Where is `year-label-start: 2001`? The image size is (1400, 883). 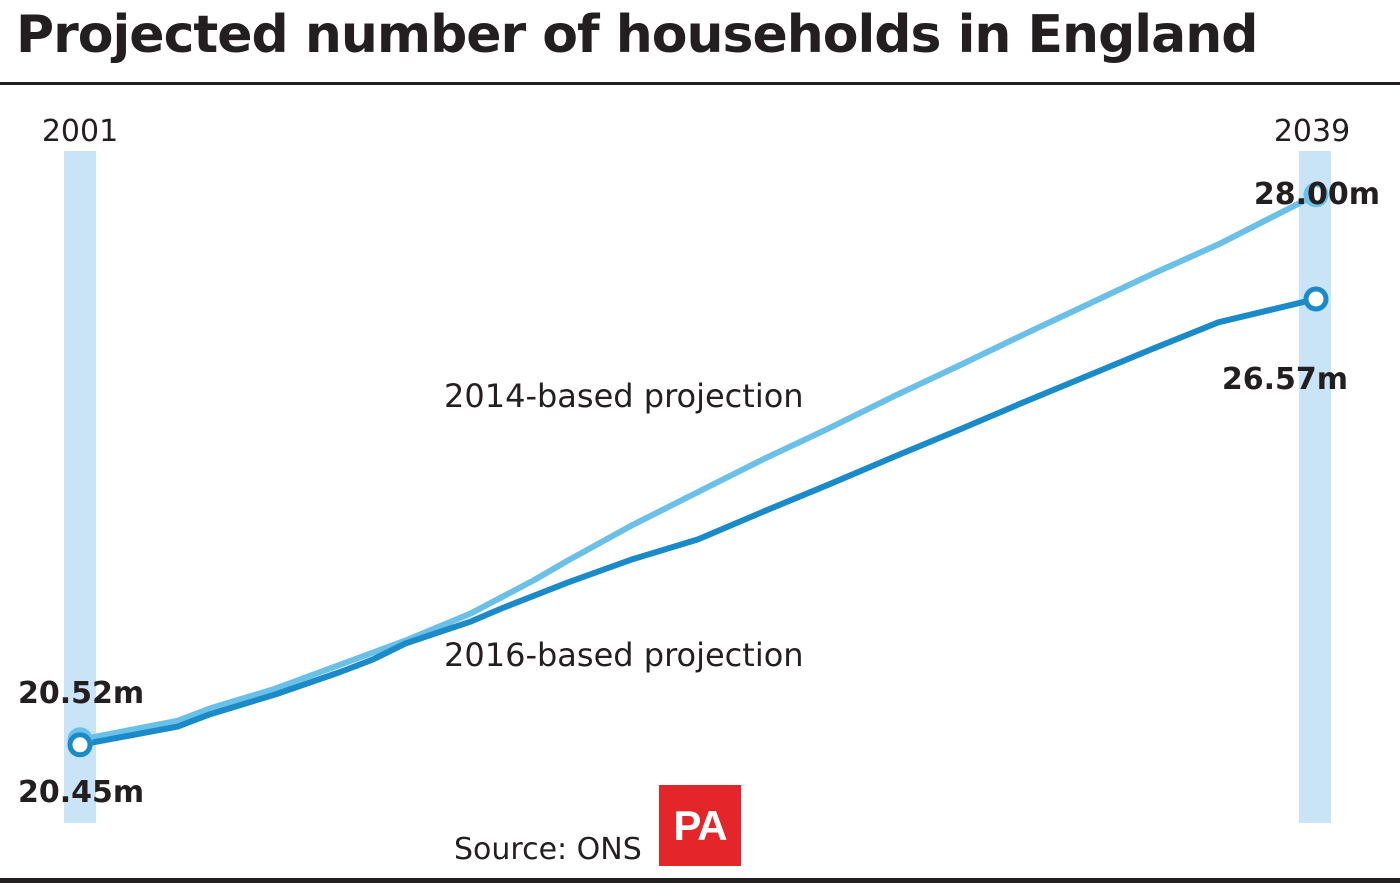
year-label-start: 2001 is located at coordinates (80, 131).